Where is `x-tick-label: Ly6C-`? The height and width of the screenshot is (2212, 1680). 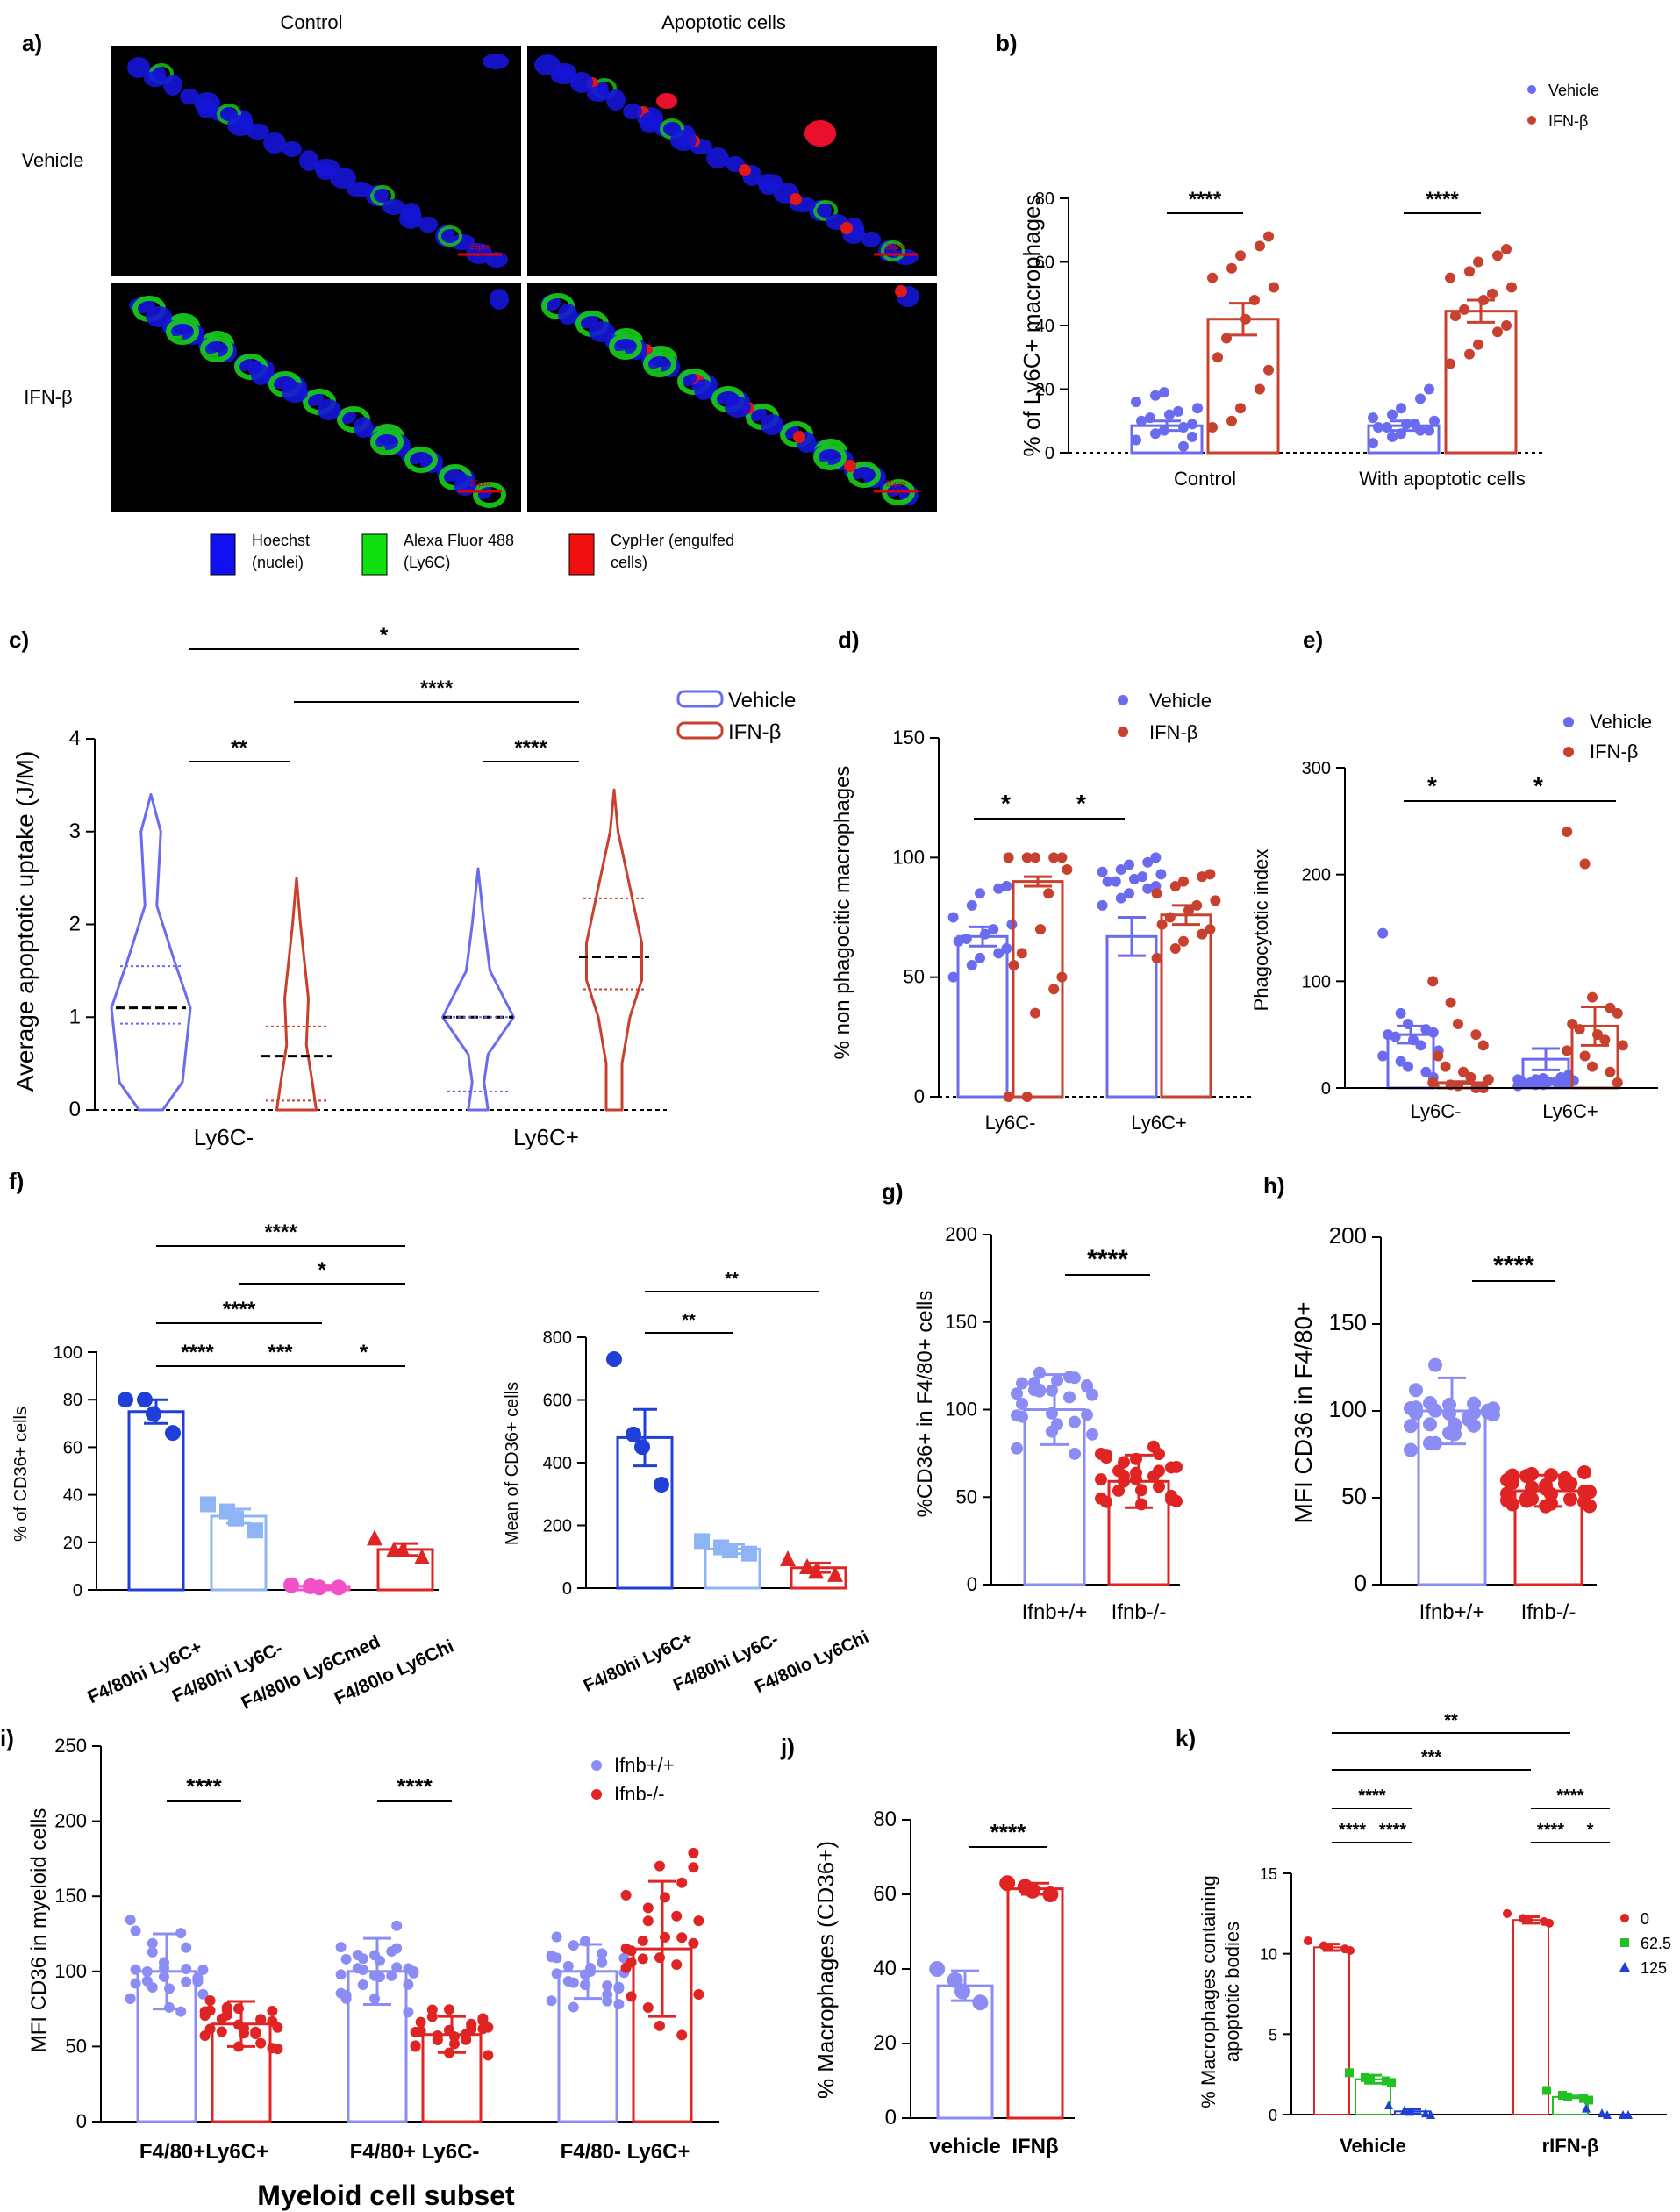
x-tick-label: Ly6C- is located at coordinates (1436, 1111).